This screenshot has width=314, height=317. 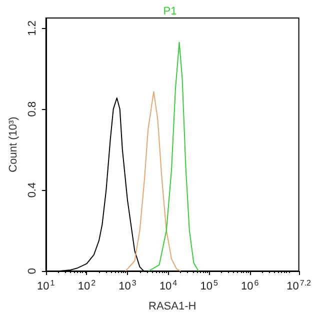 What do you see at coordinates (170, 12) in the screenshot?
I see `chart-title: P1` at bounding box center [170, 12].